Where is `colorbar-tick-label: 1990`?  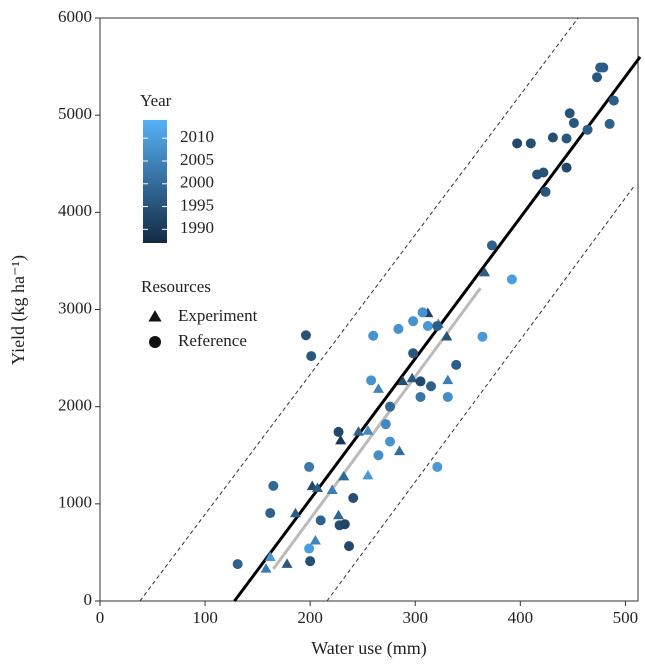 colorbar-tick-label: 1990 is located at coordinates (197, 227).